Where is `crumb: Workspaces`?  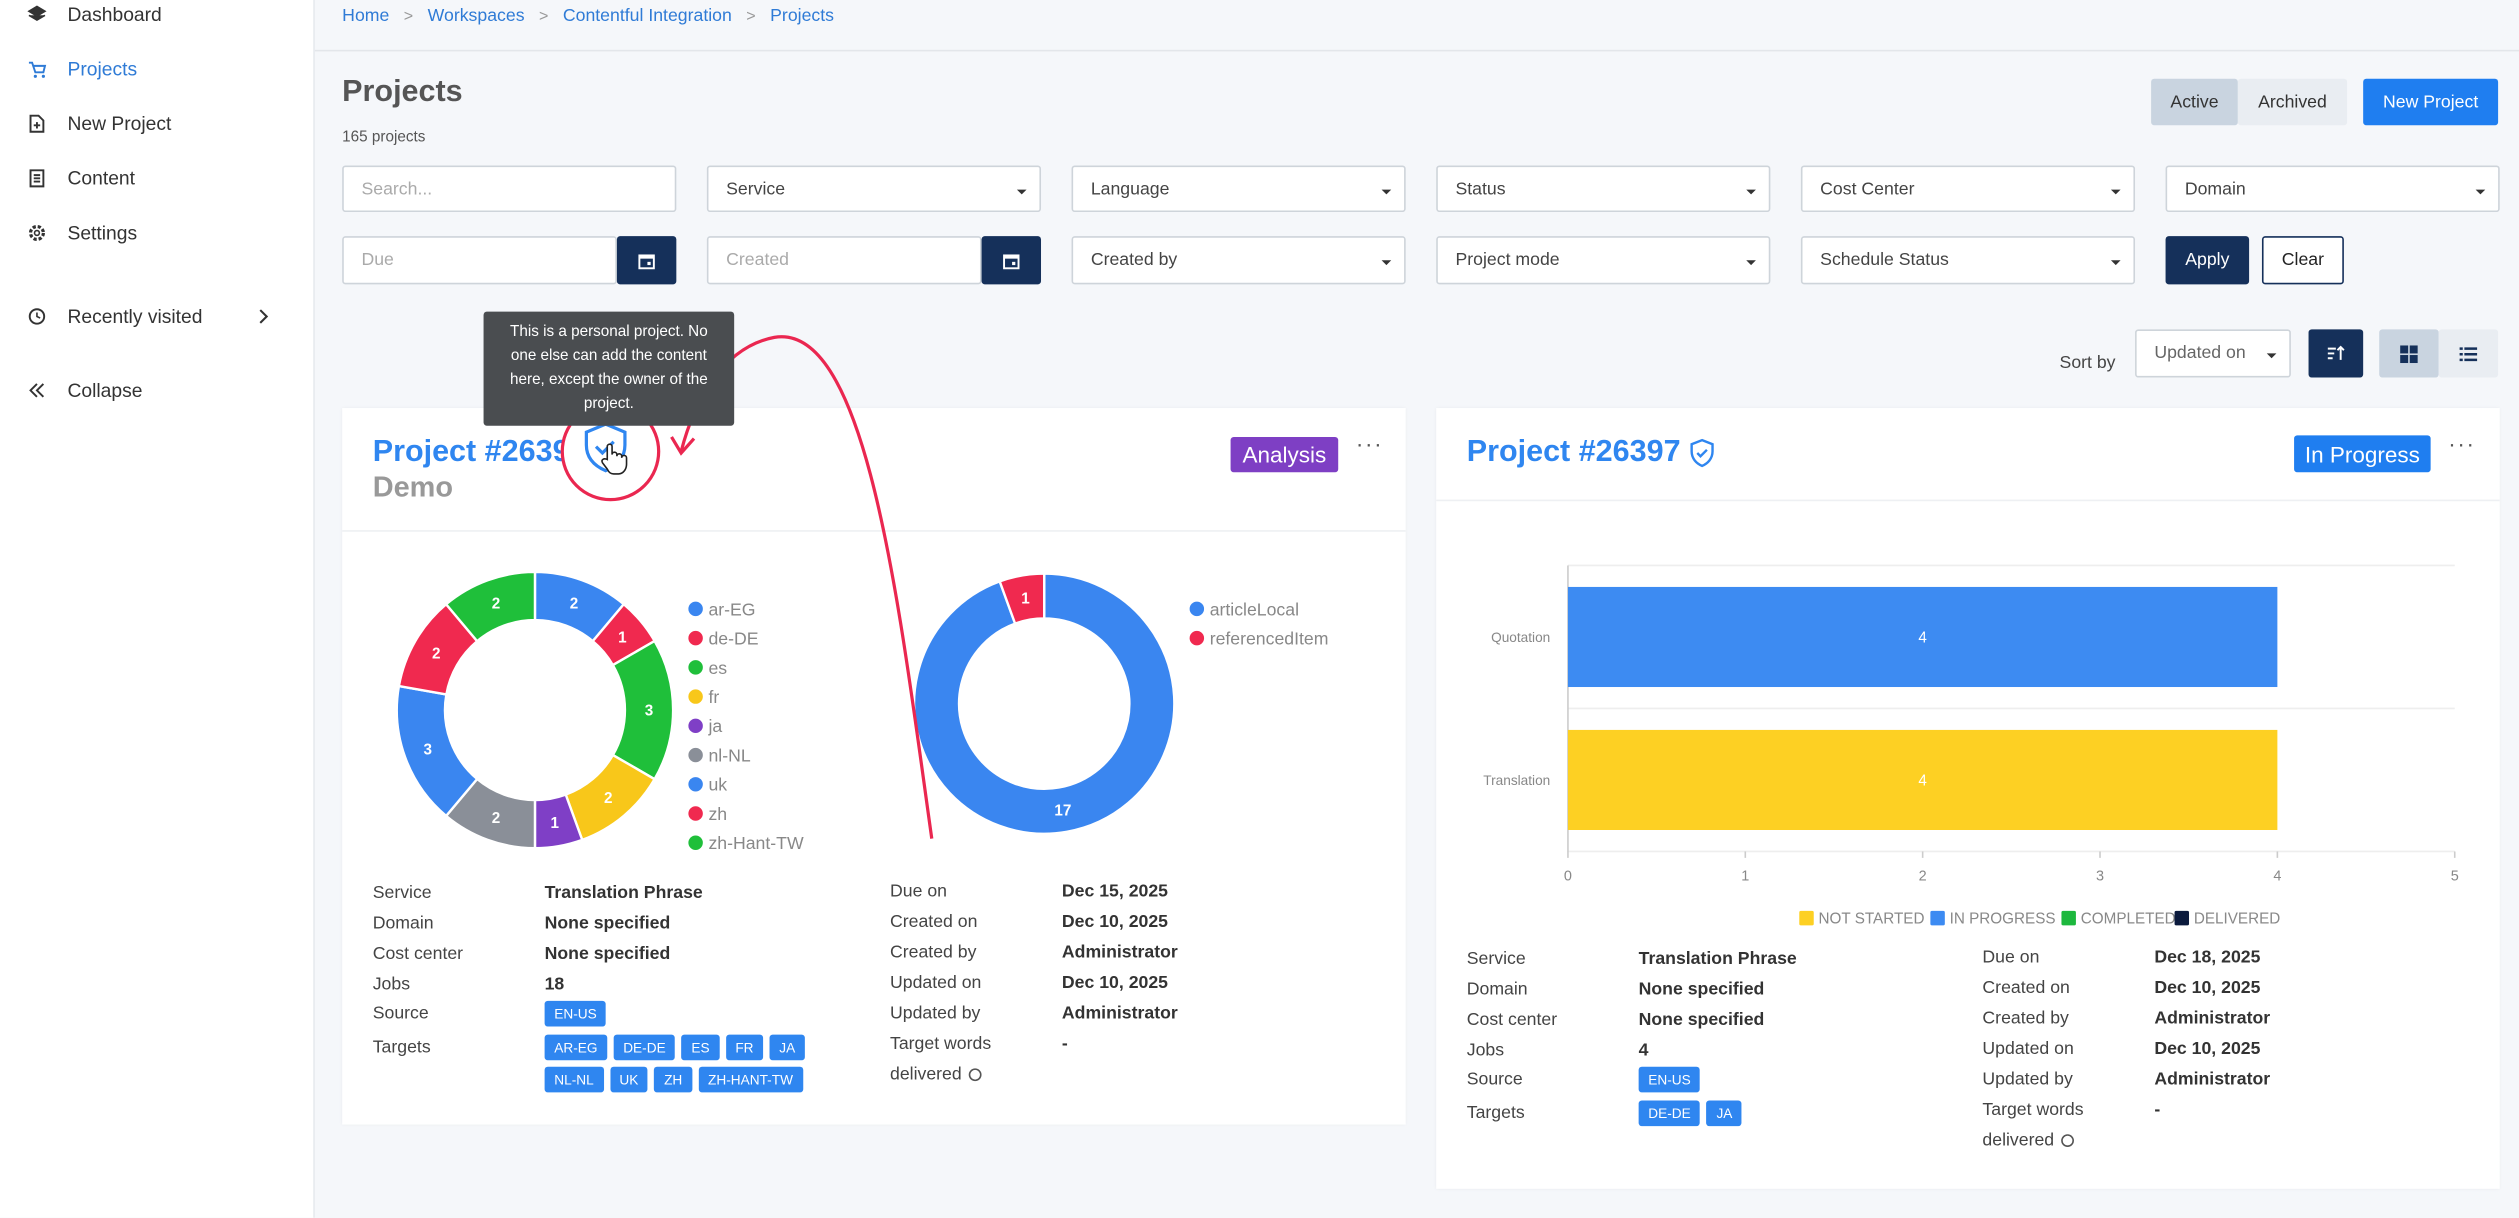 crumb: Workspaces is located at coordinates (476, 16).